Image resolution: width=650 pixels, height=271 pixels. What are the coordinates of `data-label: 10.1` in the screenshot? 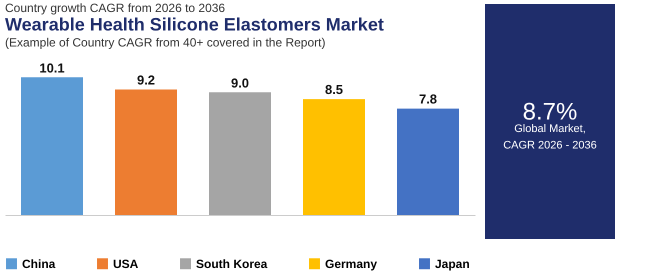 It's located at (52, 68).